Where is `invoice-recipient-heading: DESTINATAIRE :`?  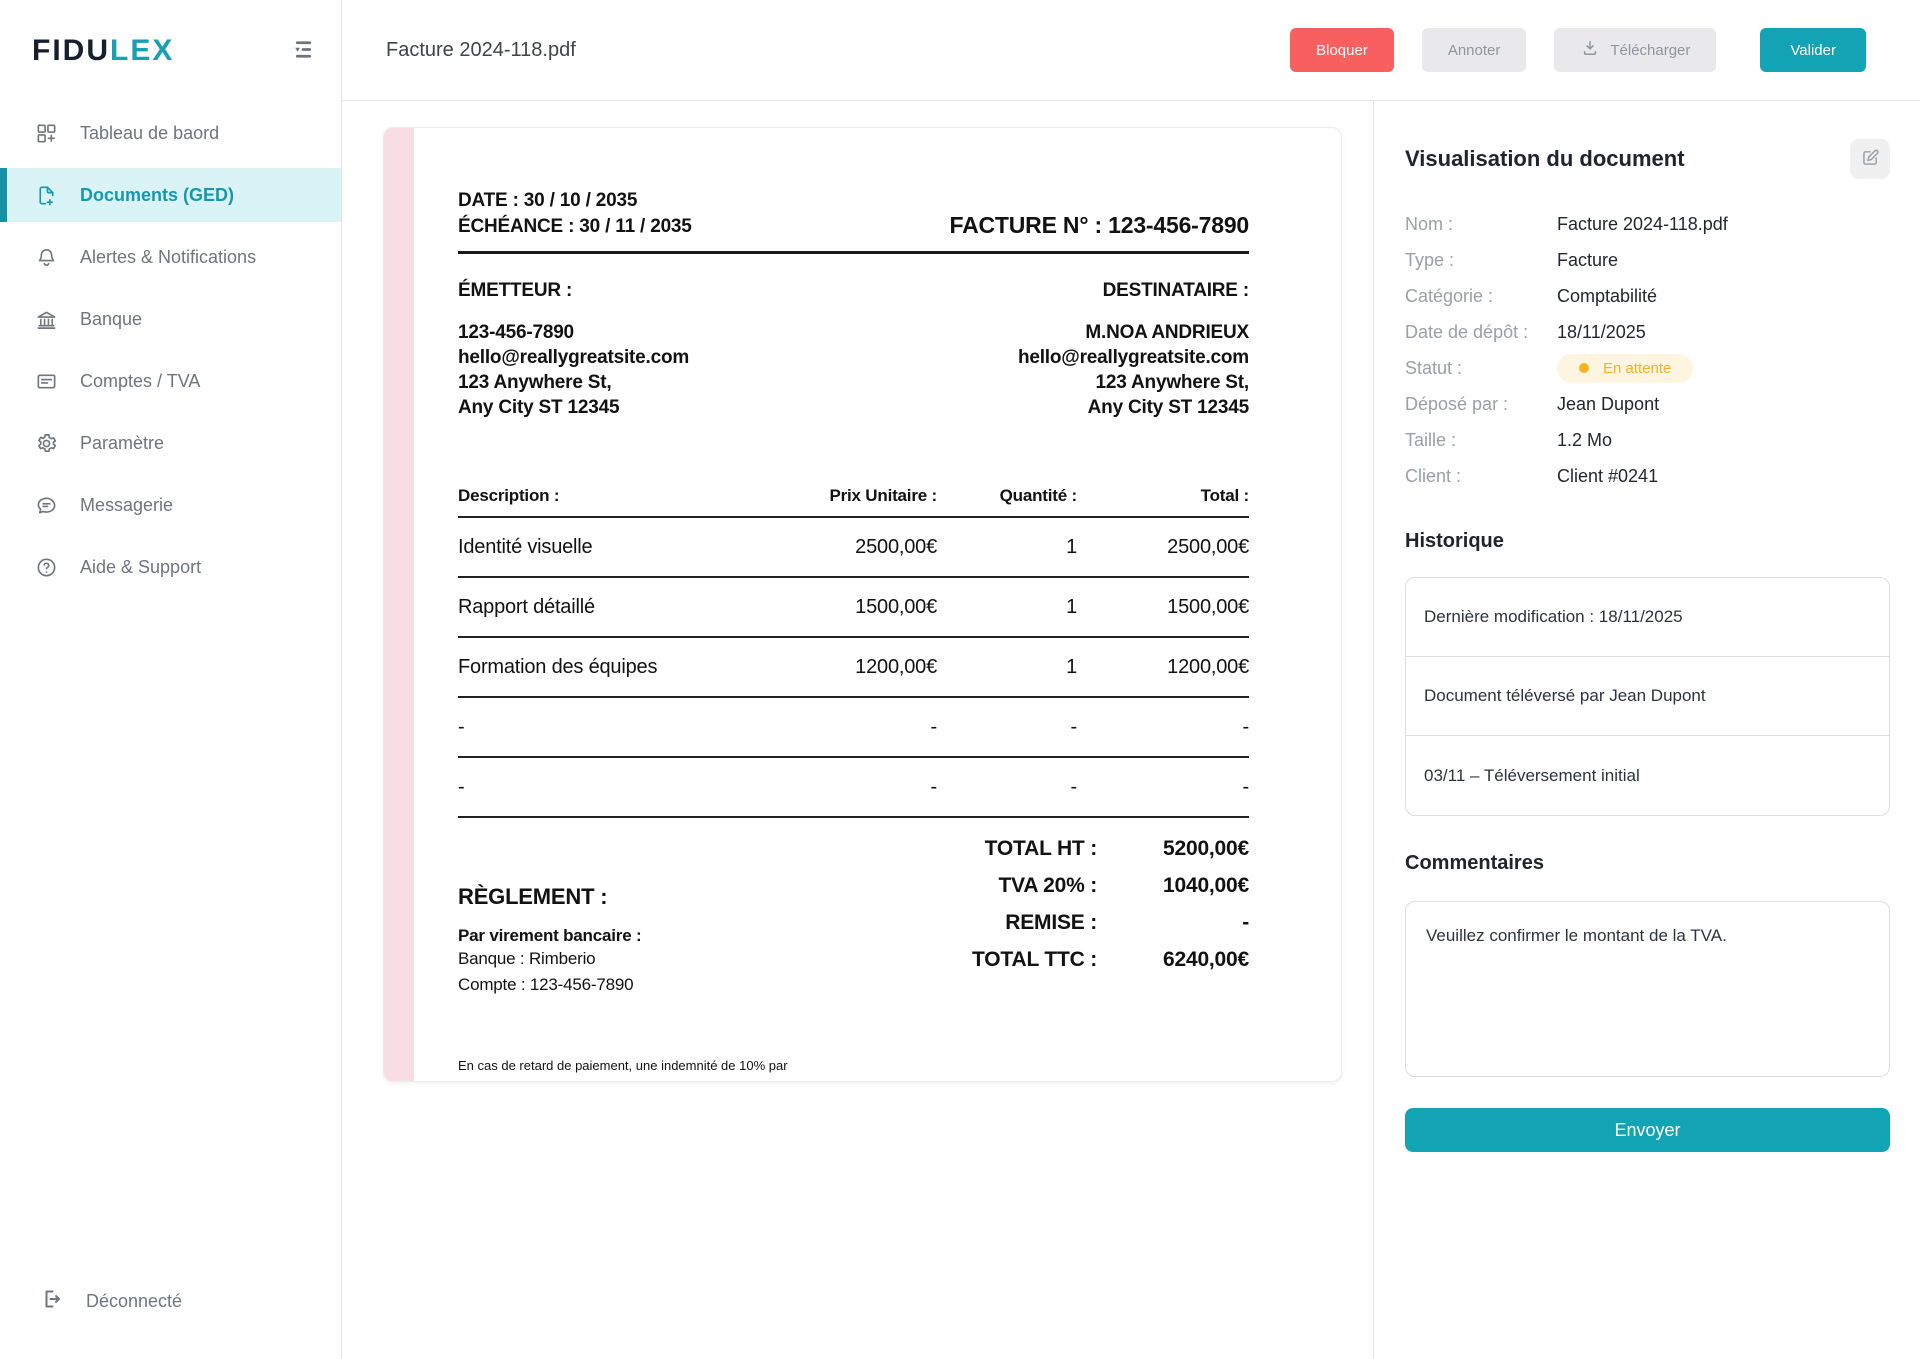
invoice-recipient-heading: DESTINATAIRE : is located at coordinates (1176, 291).